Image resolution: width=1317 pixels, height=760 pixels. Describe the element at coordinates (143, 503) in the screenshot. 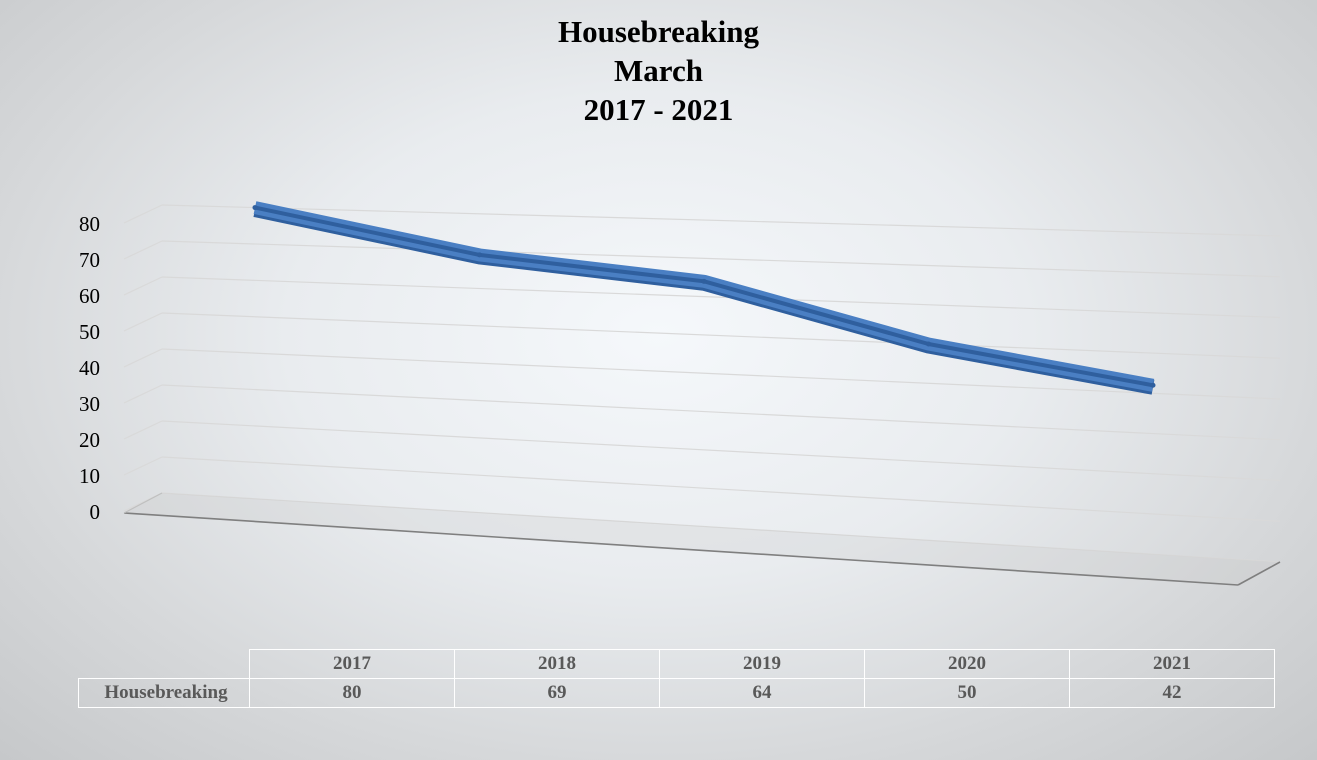

I see `floor-left-edge` at that location.